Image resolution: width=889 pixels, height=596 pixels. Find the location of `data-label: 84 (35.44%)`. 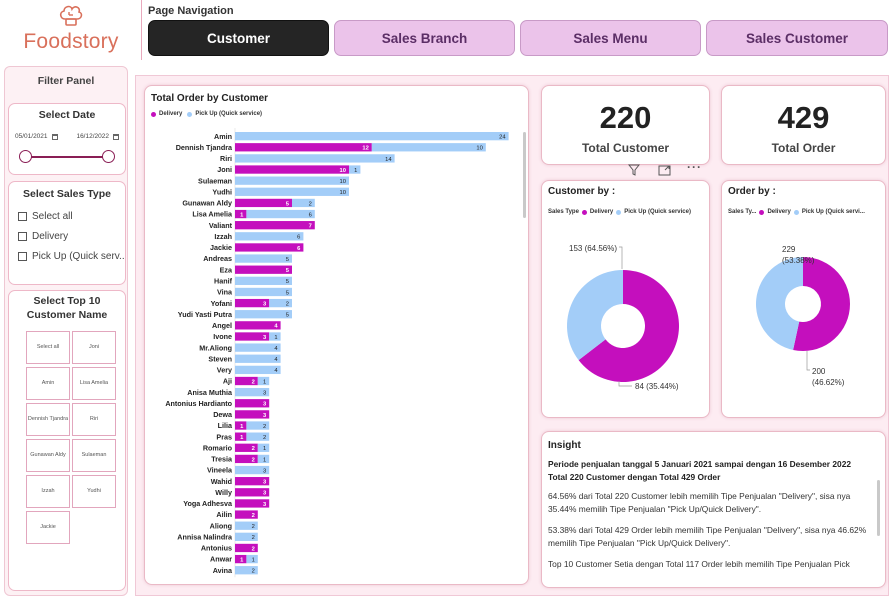

data-label: 84 (35.44%) is located at coordinates (657, 386).